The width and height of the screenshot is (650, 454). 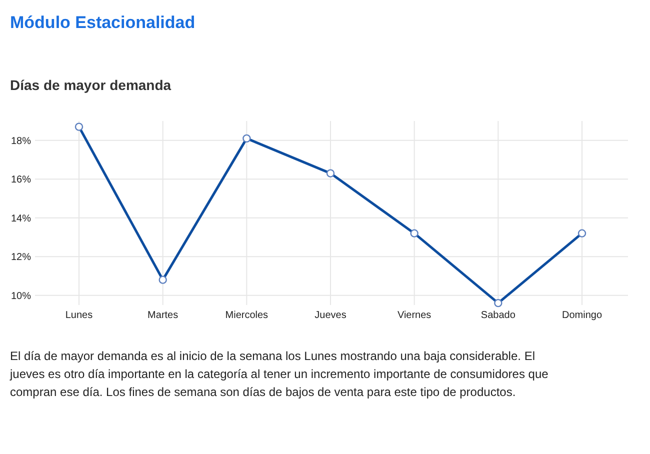 What do you see at coordinates (246, 315) in the screenshot?
I see `x-tick-label: Miercoles` at bounding box center [246, 315].